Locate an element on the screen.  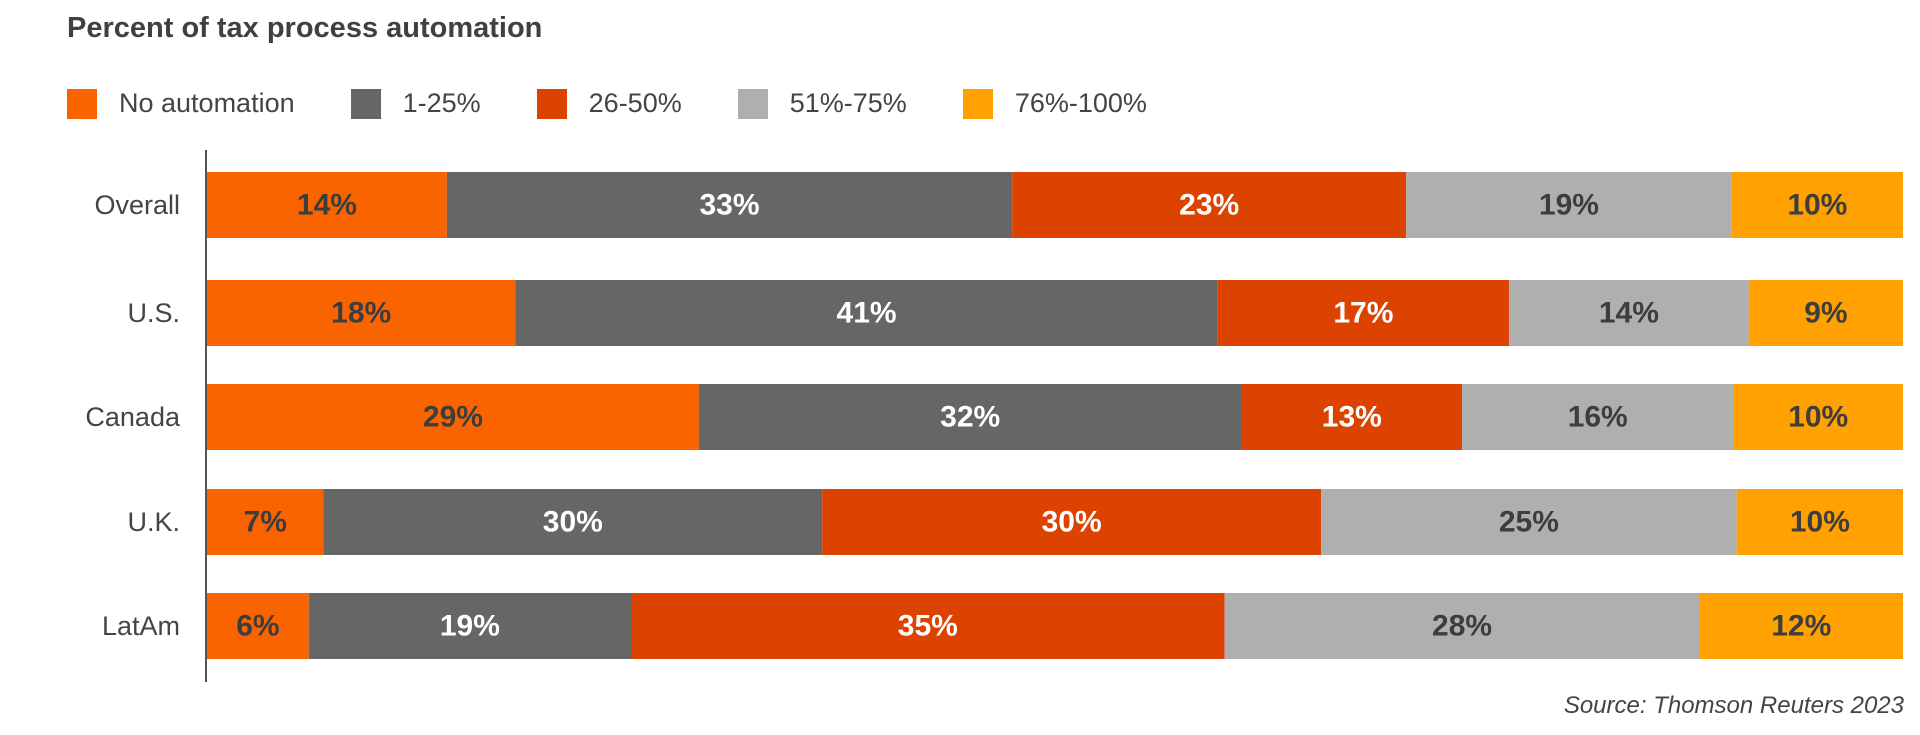
data-label-u-s-series-2: 17% is located at coordinates (1363, 313).